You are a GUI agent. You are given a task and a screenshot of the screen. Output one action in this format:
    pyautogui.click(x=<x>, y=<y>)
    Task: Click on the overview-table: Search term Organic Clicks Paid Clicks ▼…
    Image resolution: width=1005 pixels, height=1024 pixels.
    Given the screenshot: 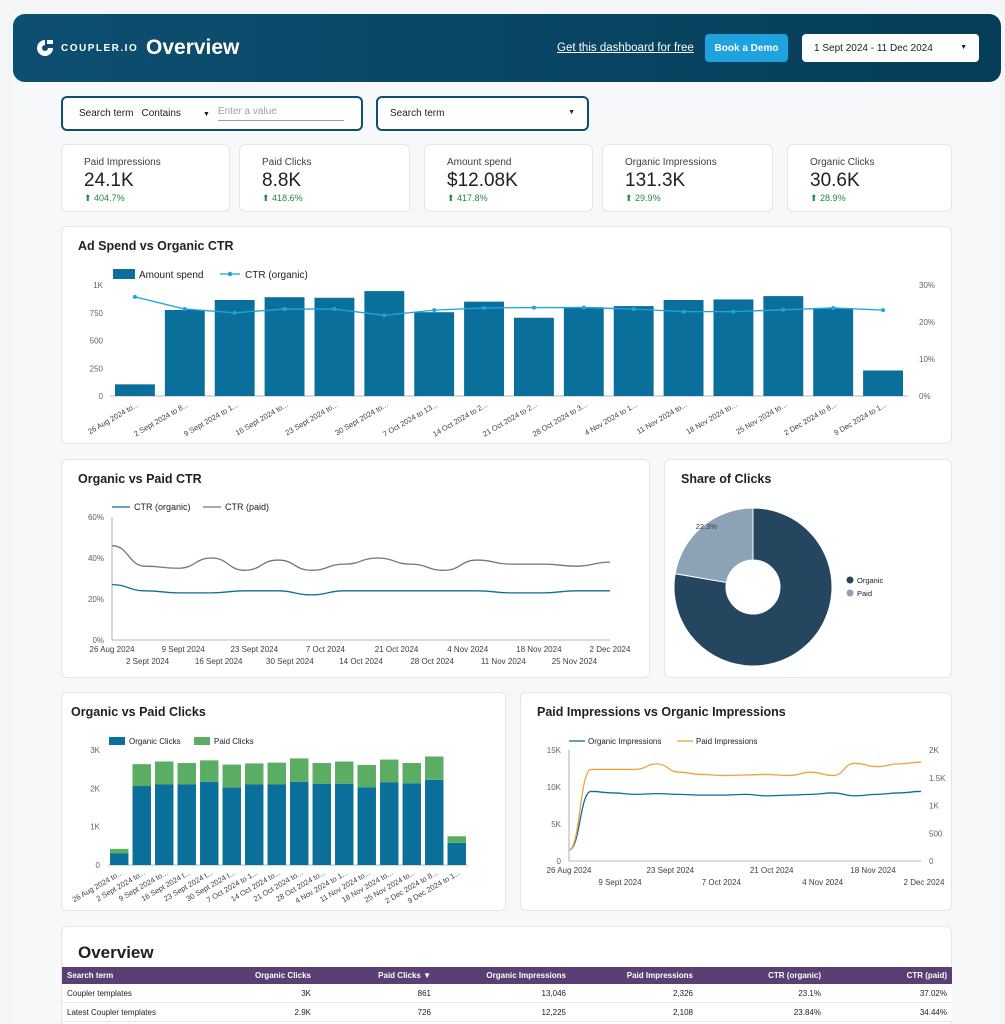 What is the action you would take?
    pyautogui.click(x=507, y=994)
    